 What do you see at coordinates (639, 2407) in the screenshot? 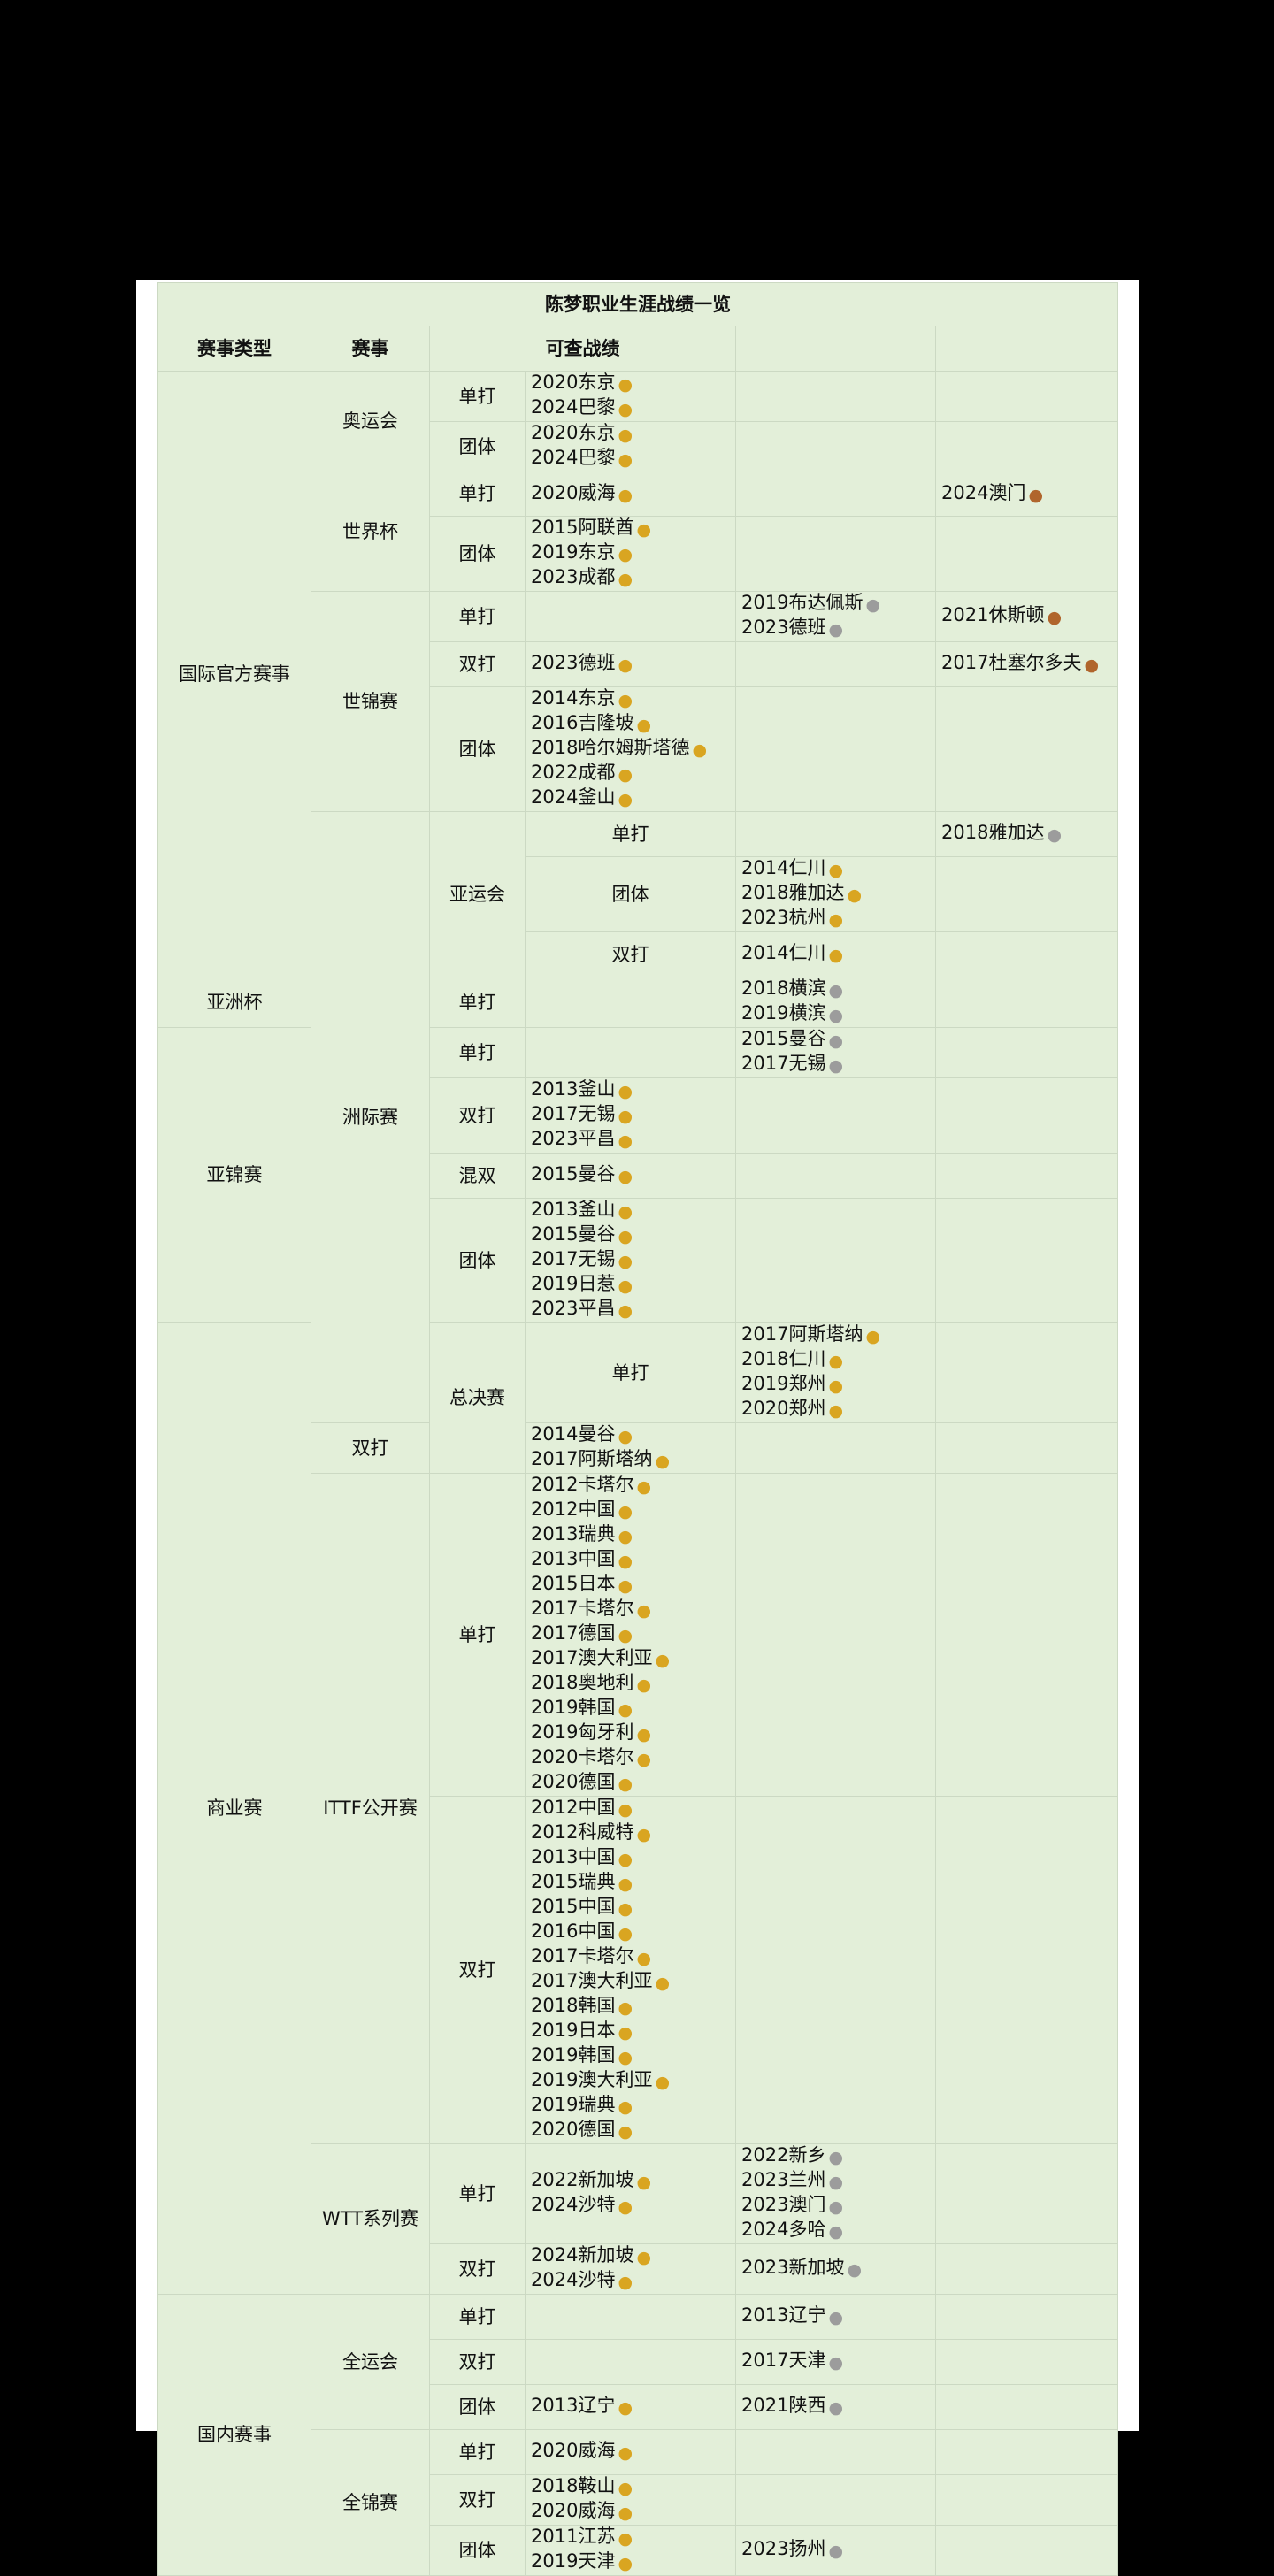
I see `table-row: 团体 2013辽宁 ● 2021陕西 ●` at bounding box center [639, 2407].